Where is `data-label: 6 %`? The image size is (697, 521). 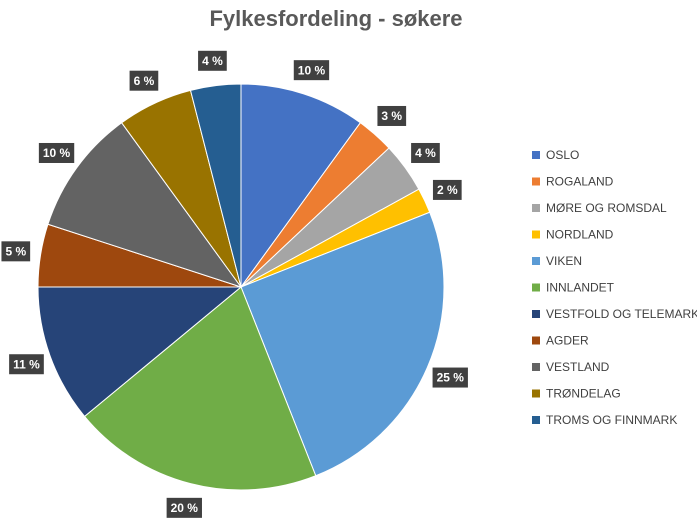 data-label: 6 % is located at coordinates (144, 81).